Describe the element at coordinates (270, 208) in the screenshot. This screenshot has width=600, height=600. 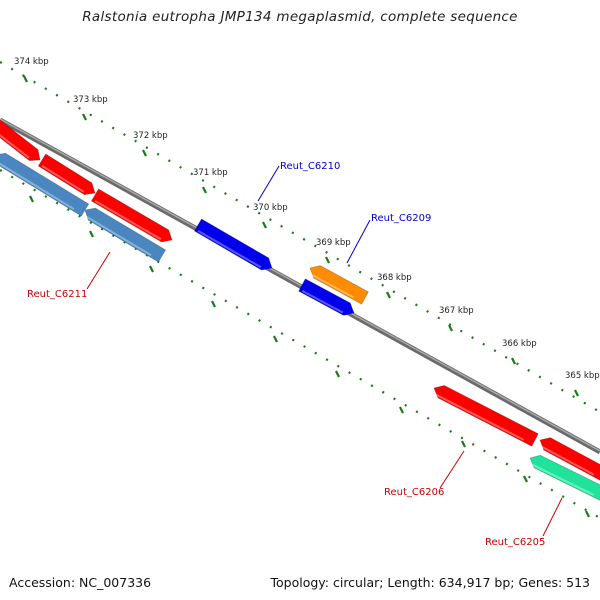
I see `tick-label: 370 kbp` at that location.